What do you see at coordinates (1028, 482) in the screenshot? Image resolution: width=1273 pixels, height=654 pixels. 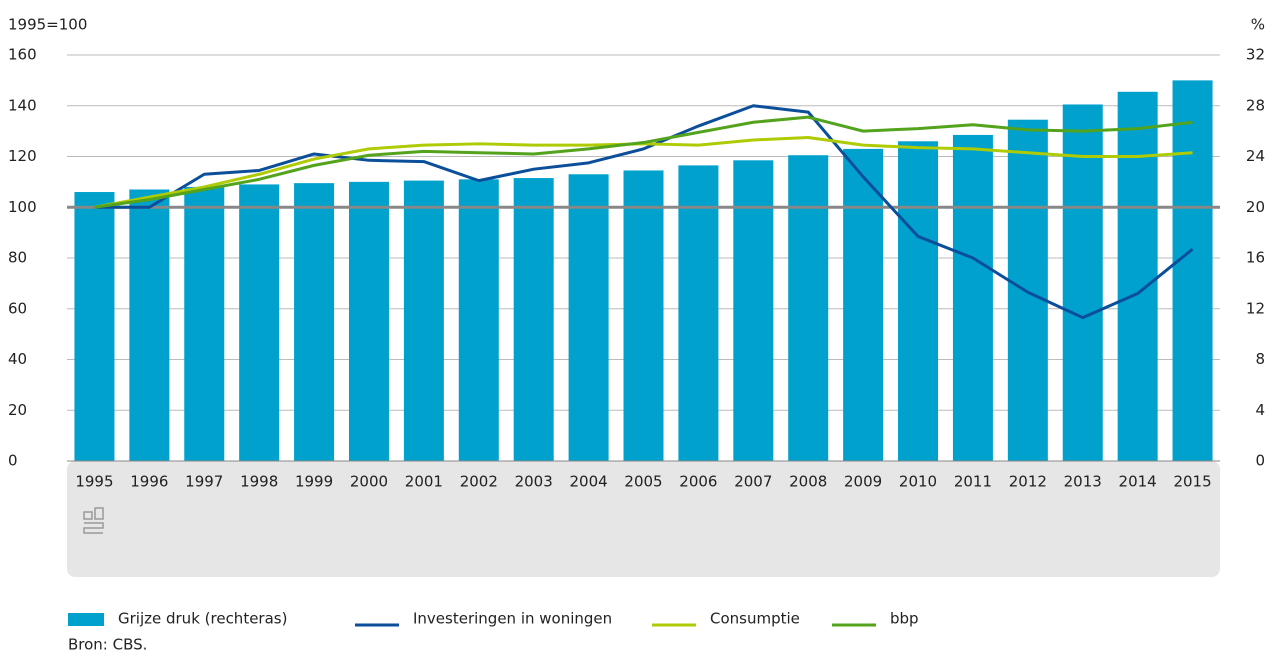 I see `x-tick-label: 2012` at bounding box center [1028, 482].